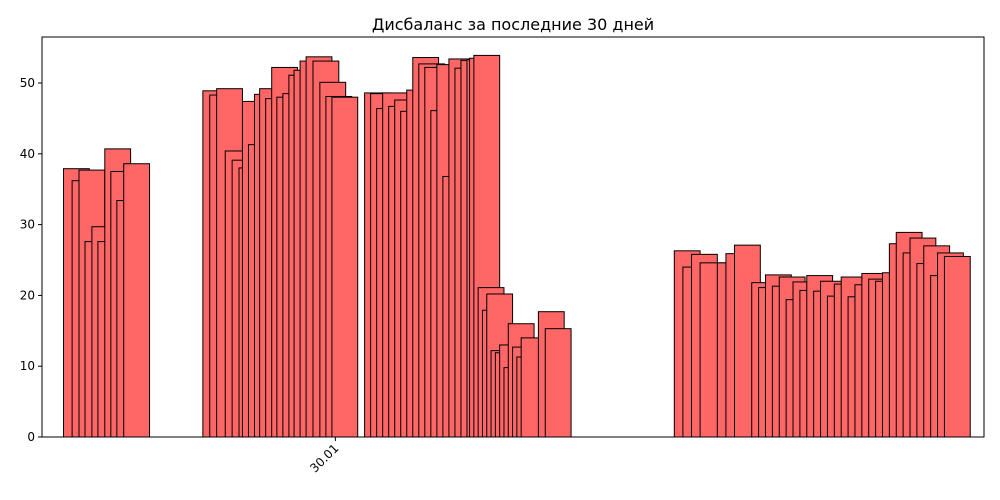  I want to click on x-axis: 30.01, so click(324, 456).